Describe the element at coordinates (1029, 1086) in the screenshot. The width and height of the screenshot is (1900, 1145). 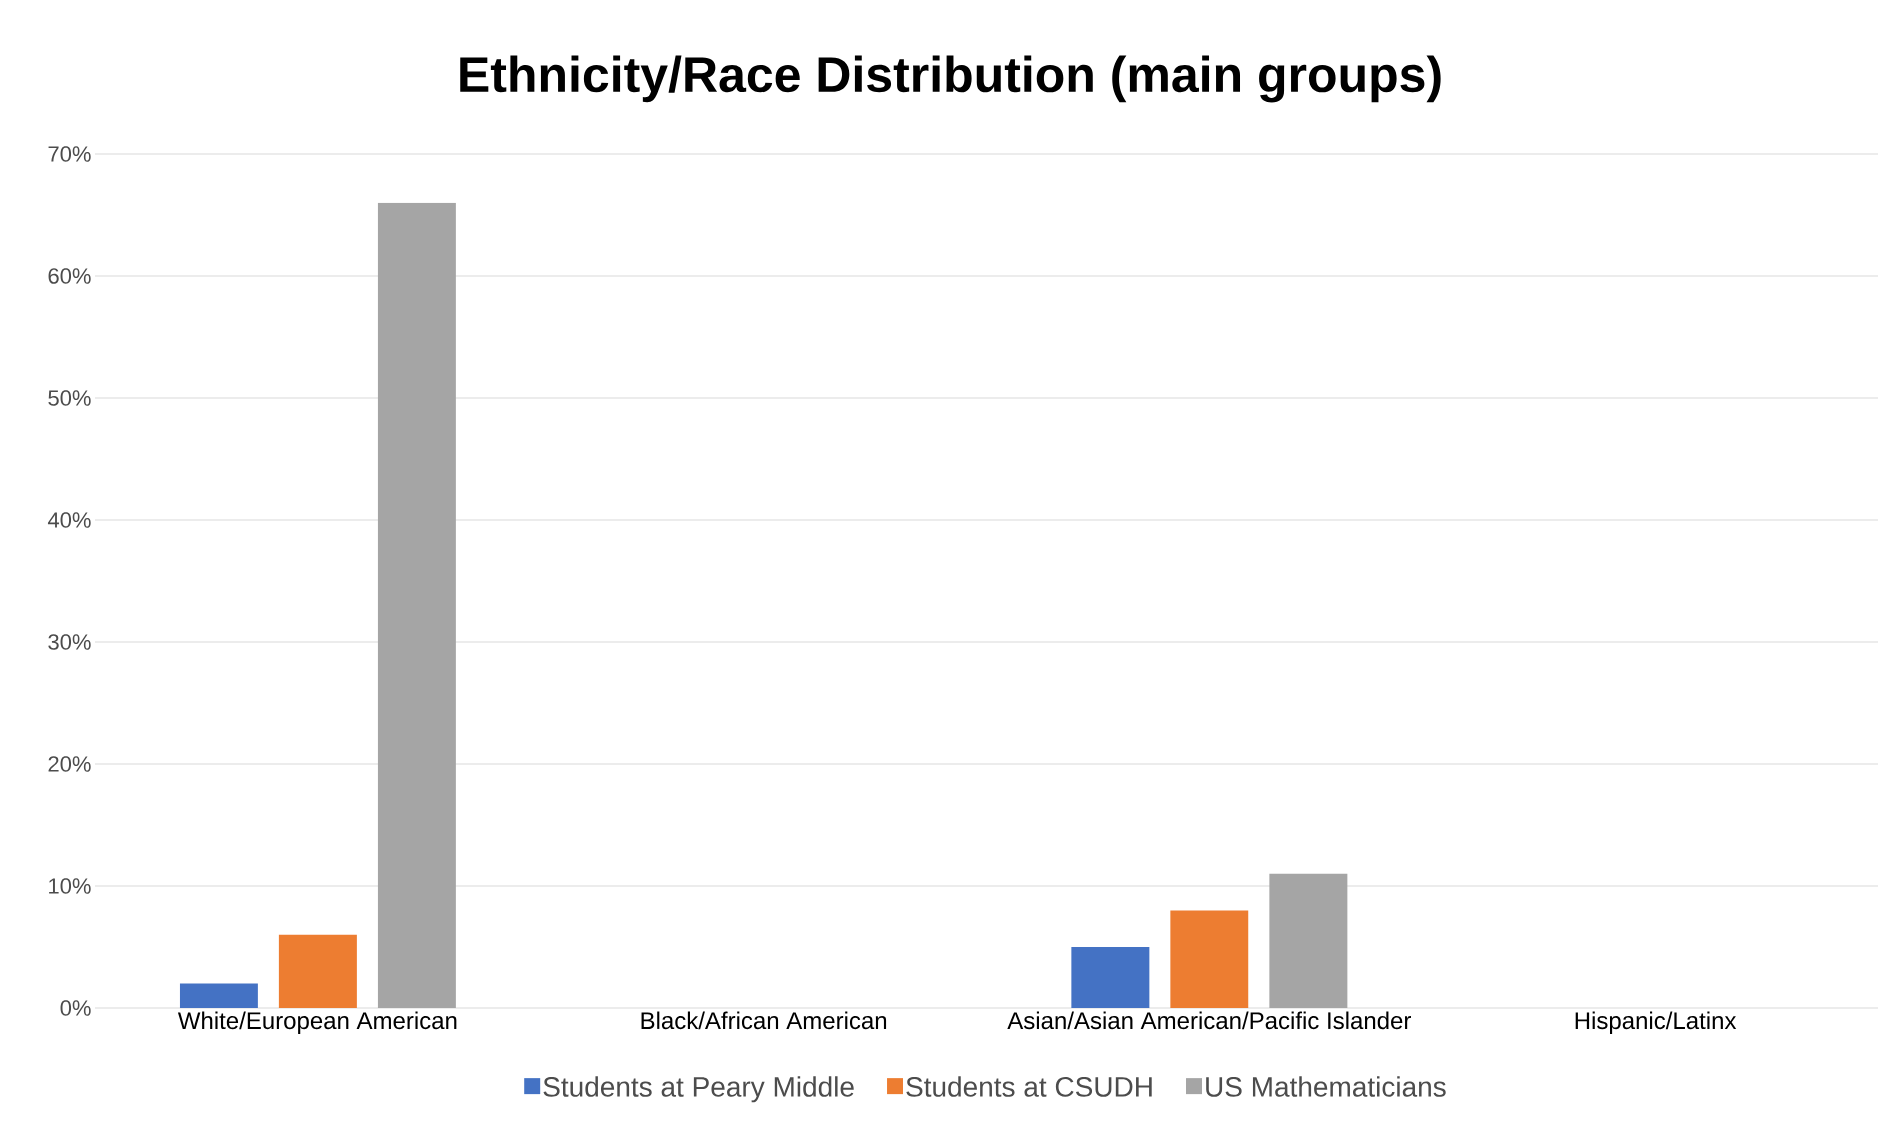
I see `legend-label: Students at CSUDH` at that location.